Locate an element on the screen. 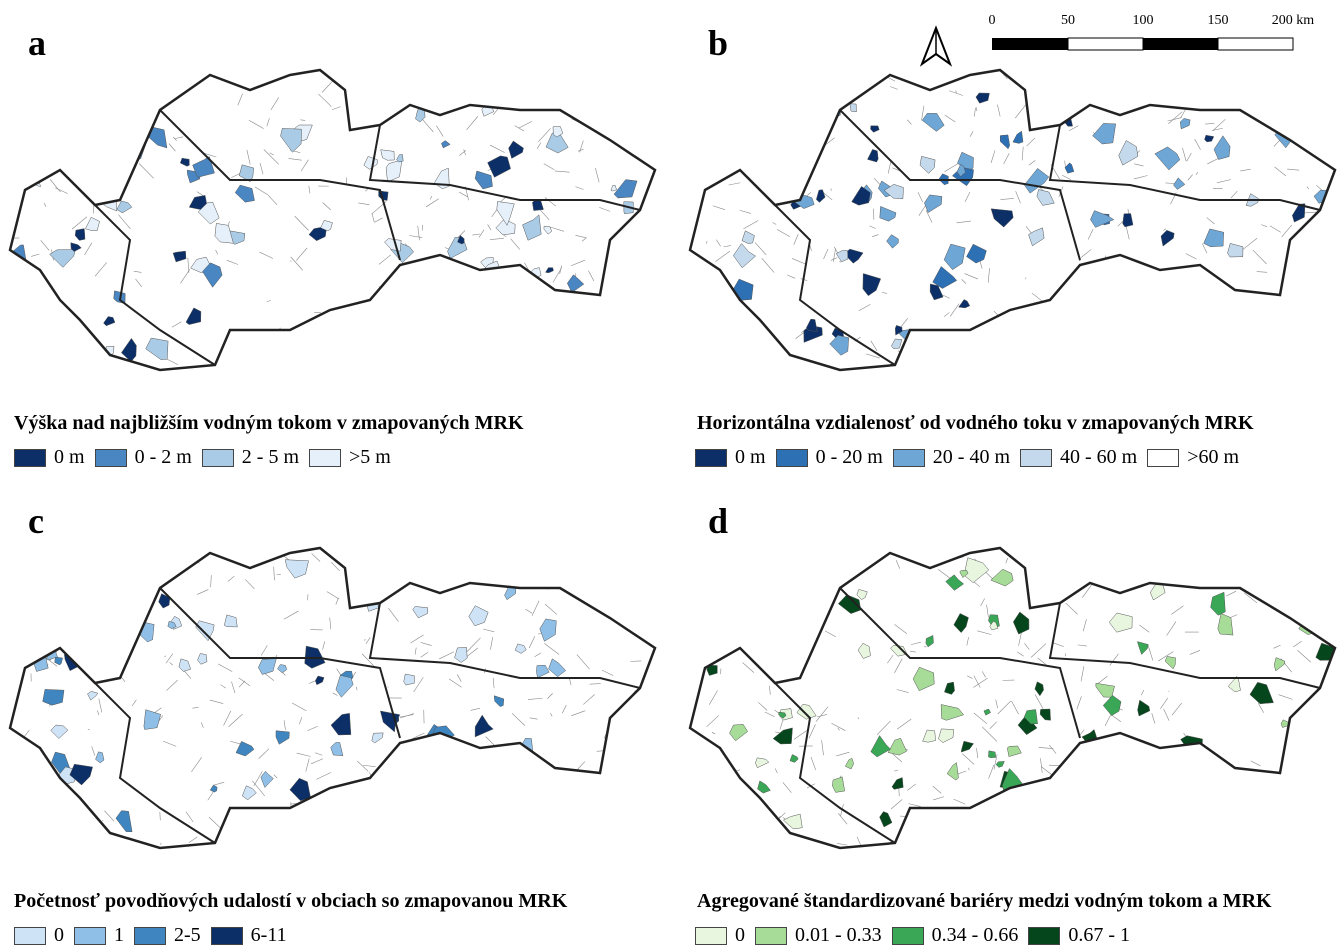 The image size is (1338, 947). legend-item: 0.01 - 0.33 is located at coordinates (818, 935).